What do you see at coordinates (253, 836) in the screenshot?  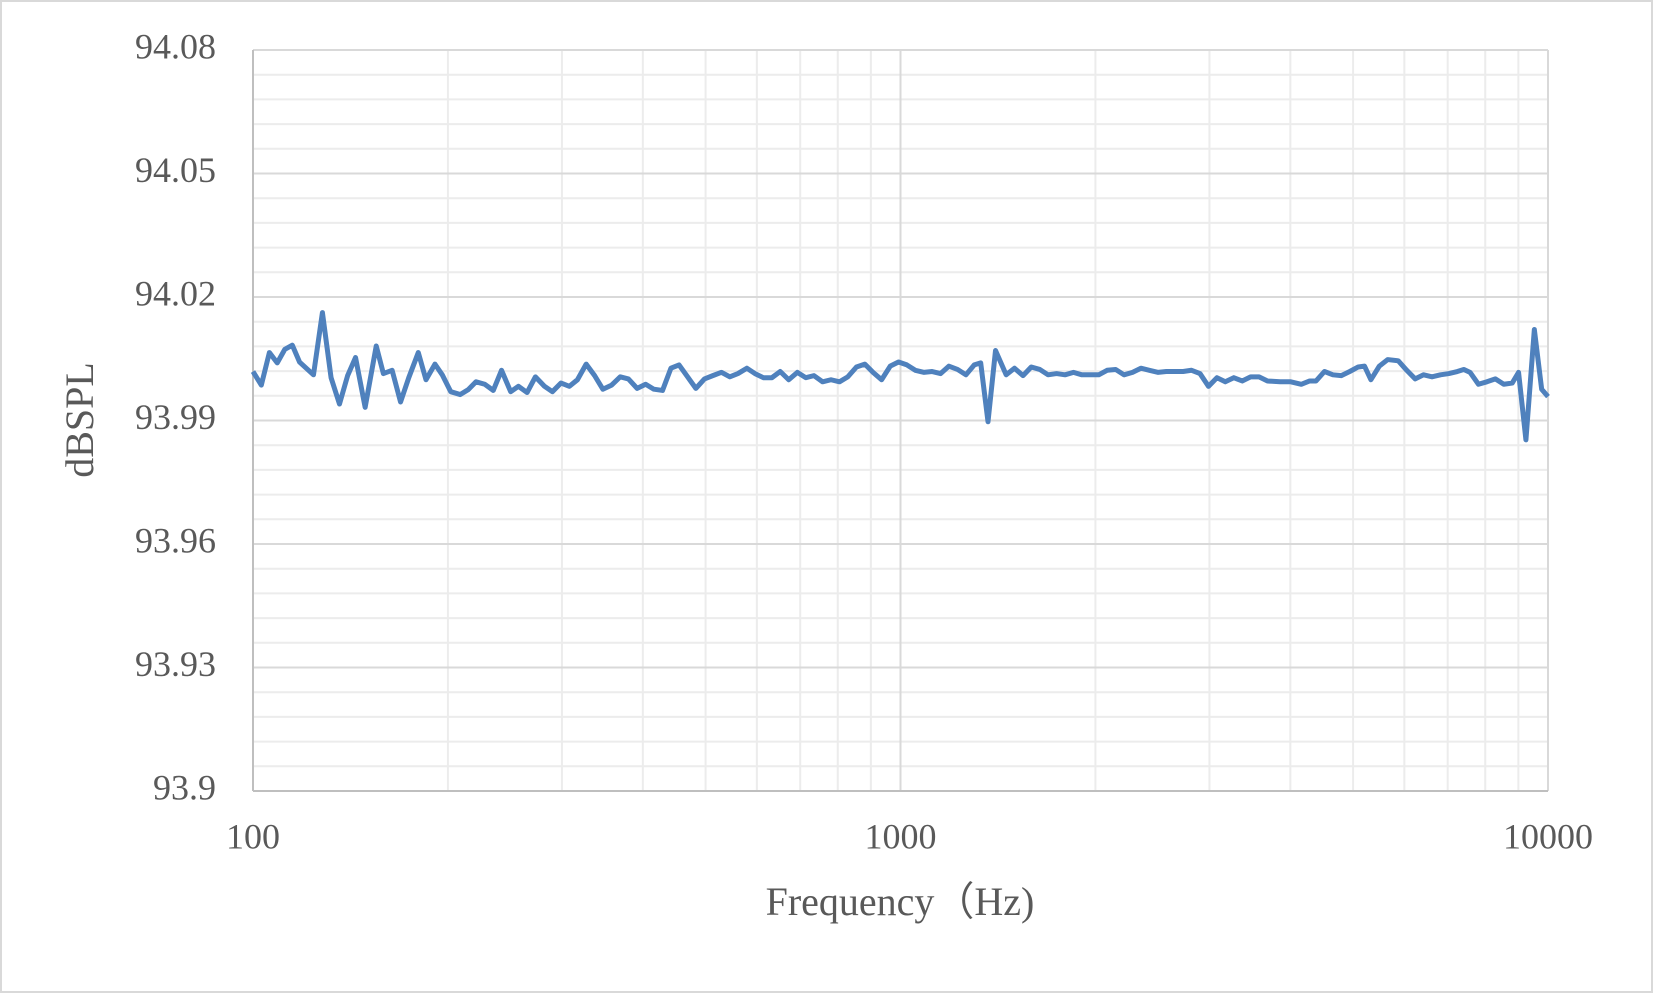 I see `x-tick-label: 100` at bounding box center [253, 836].